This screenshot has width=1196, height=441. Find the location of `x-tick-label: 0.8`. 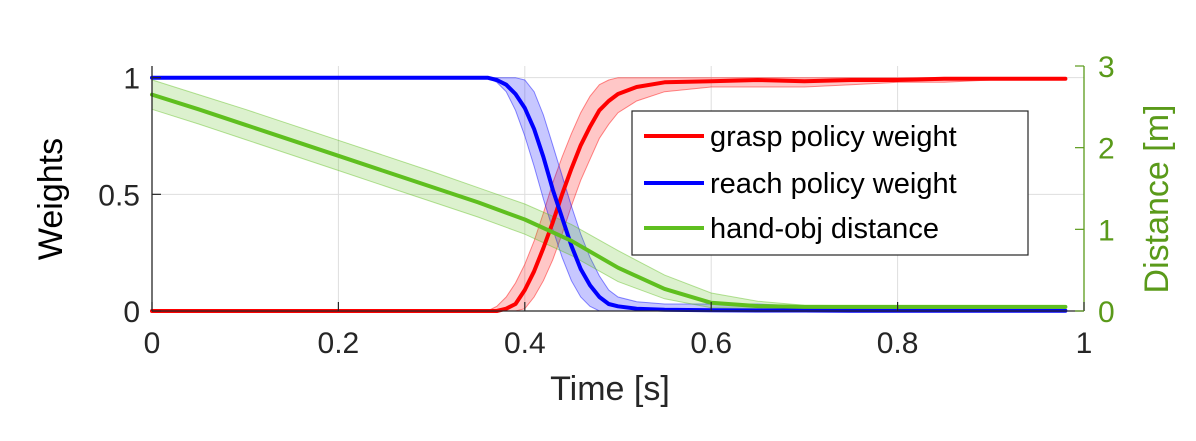

x-tick-label: 0.8 is located at coordinates (898, 343).